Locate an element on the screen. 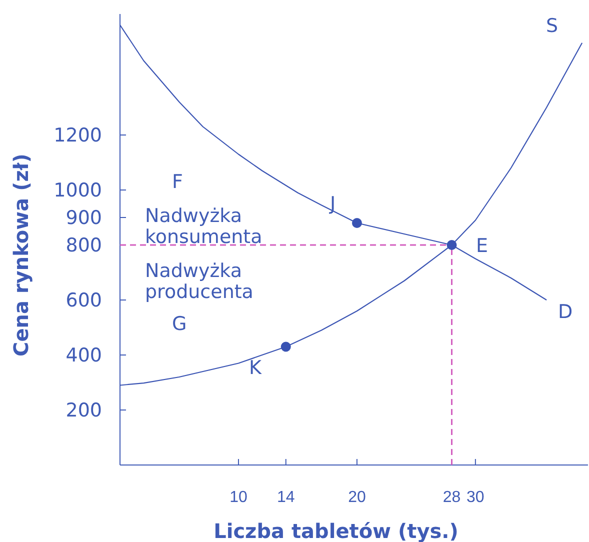  annotation: D is located at coordinates (565, 312).